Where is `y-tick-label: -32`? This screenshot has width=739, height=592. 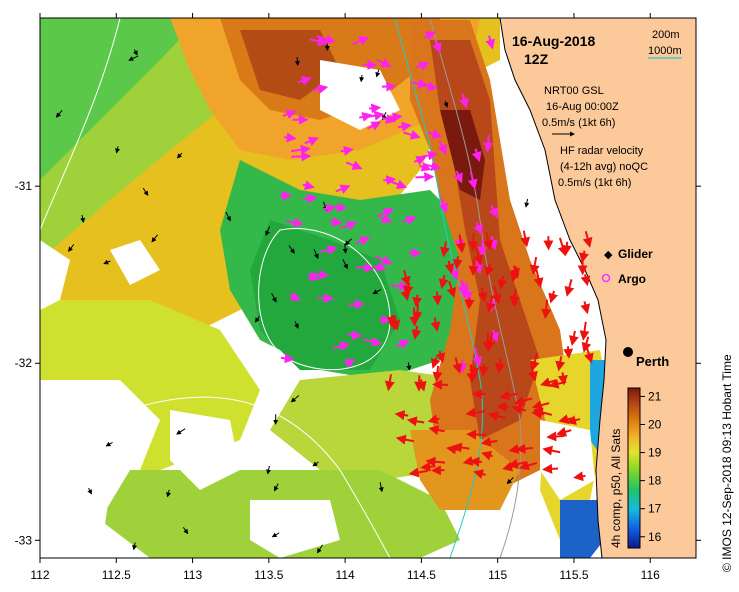 y-tick-label: -32 is located at coordinates (24, 363).